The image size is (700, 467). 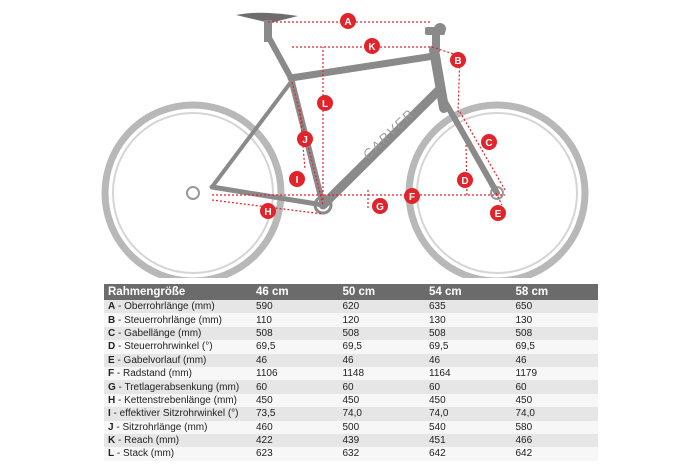 I want to click on table-row: F - Radstand (mm) 1106 1148 1164 1179, so click(x=351, y=373).